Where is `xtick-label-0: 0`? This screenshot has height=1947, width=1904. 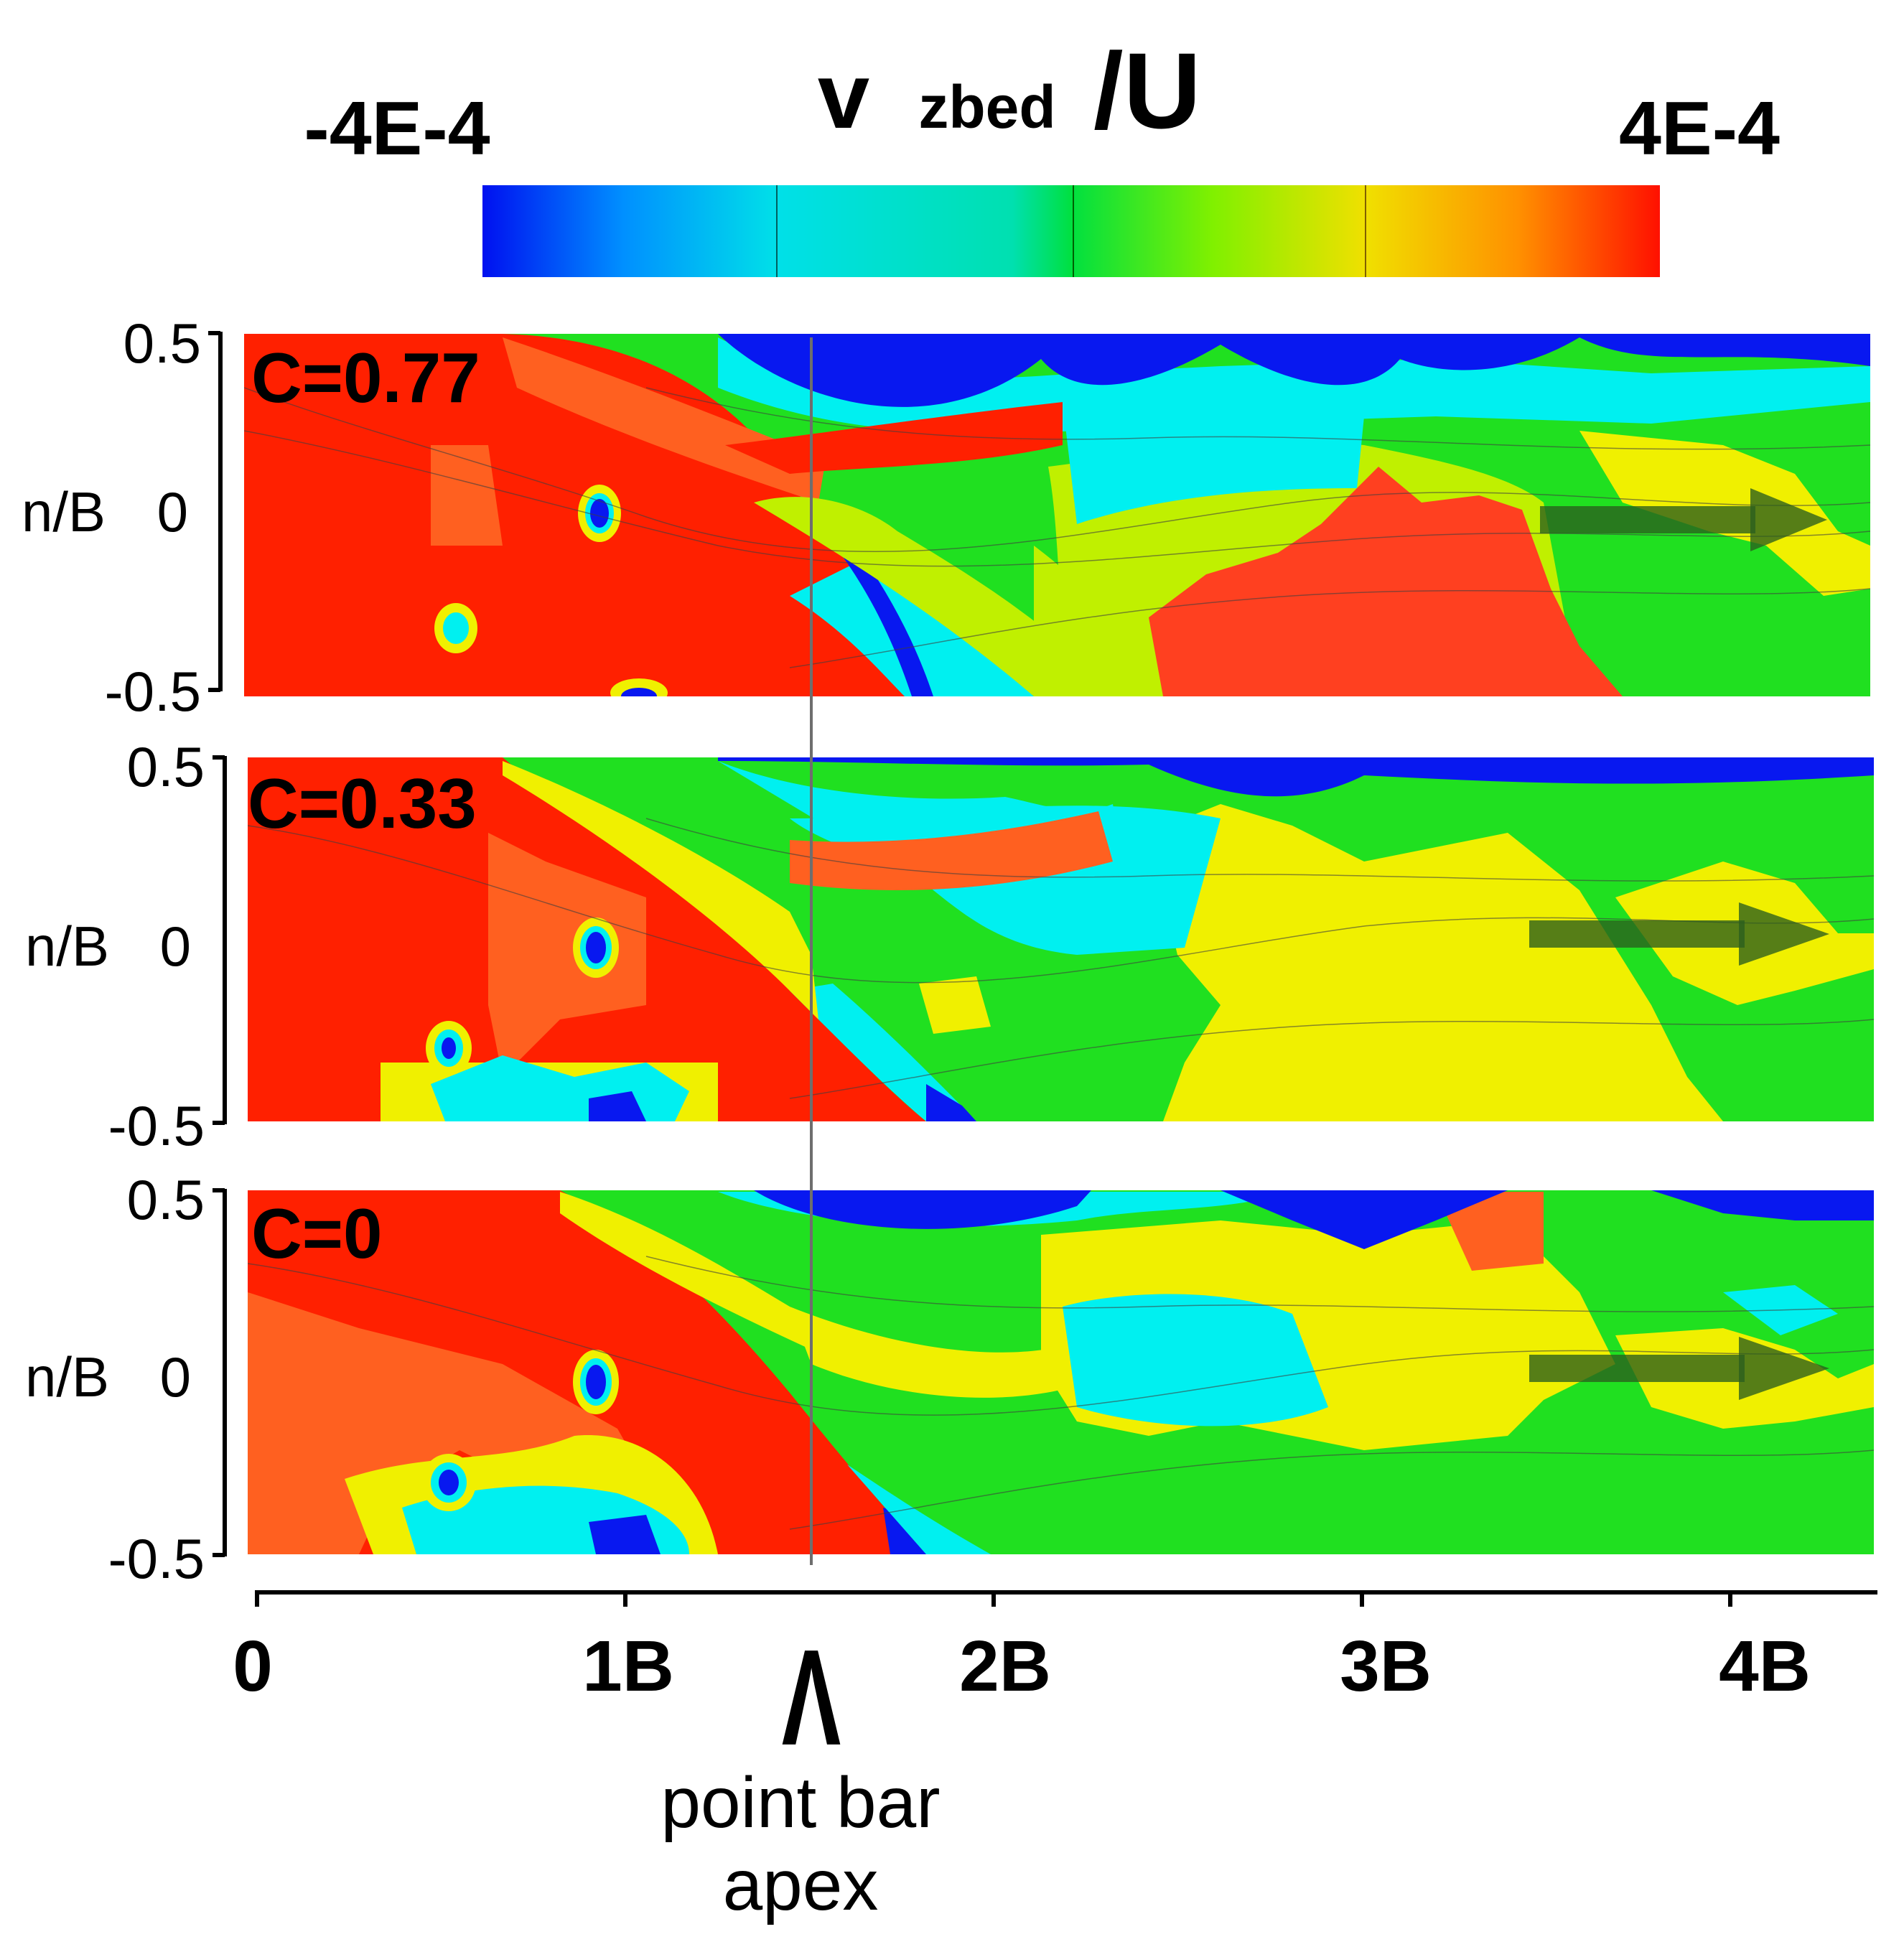
xtick-label-0: 0 is located at coordinates (253, 1666).